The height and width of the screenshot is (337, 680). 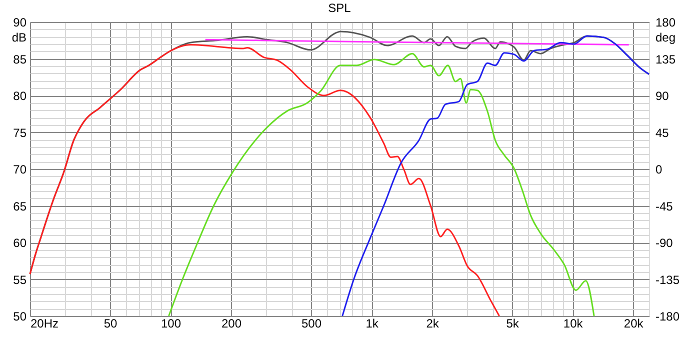 What do you see at coordinates (573, 323) in the screenshot?
I see `x-tick-label: 10k` at bounding box center [573, 323].